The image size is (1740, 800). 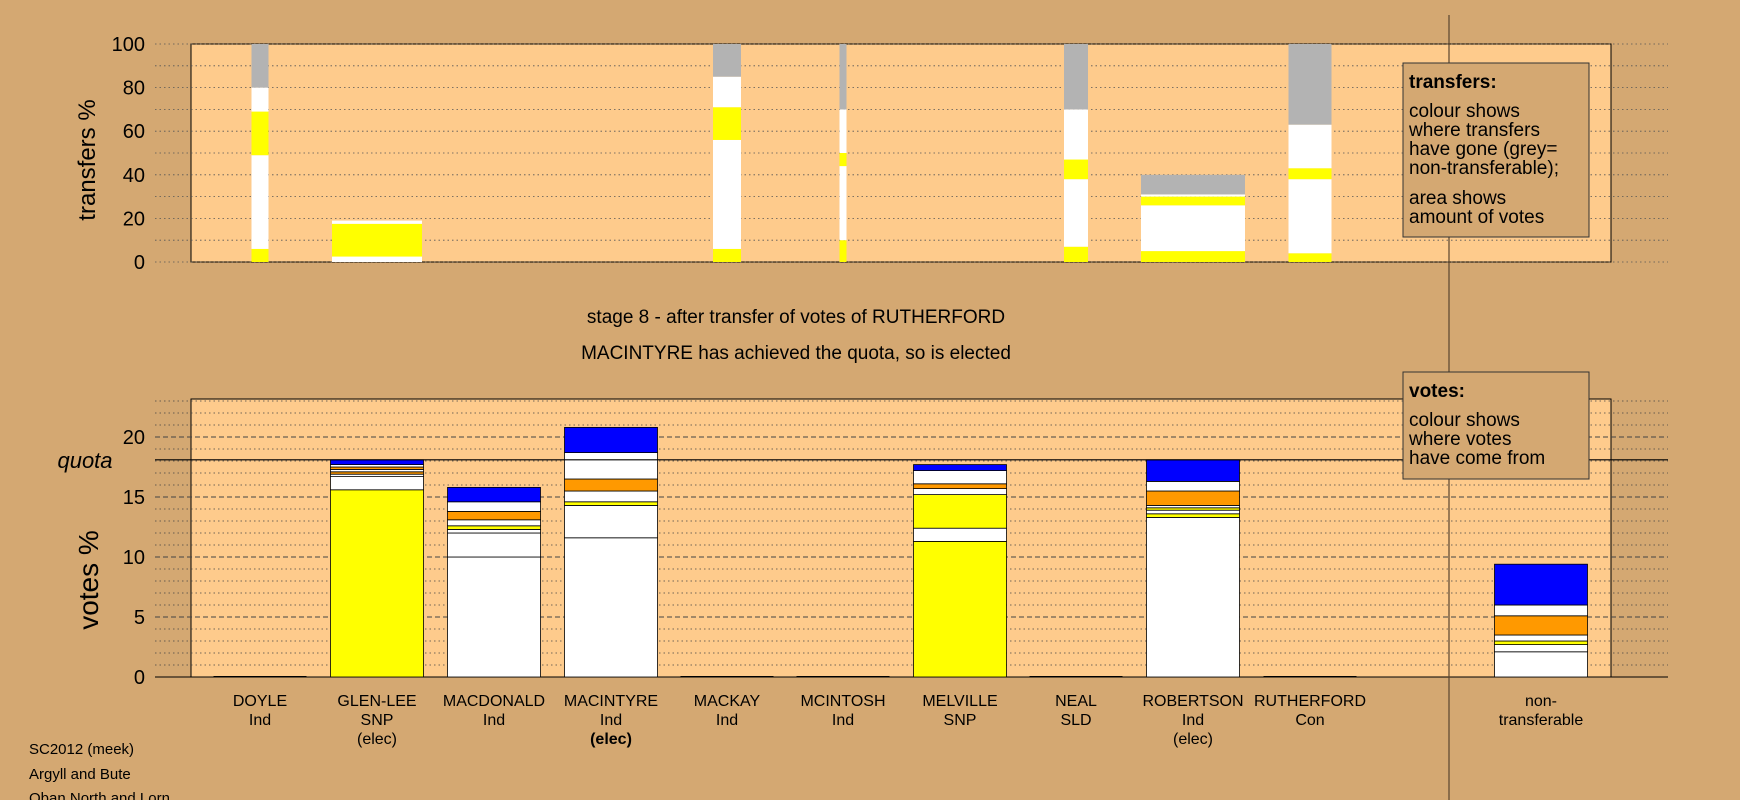 What do you see at coordinates (1459, 439) in the screenshot?
I see `votes-legend-line: where votes` at bounding box center [1459, 439].